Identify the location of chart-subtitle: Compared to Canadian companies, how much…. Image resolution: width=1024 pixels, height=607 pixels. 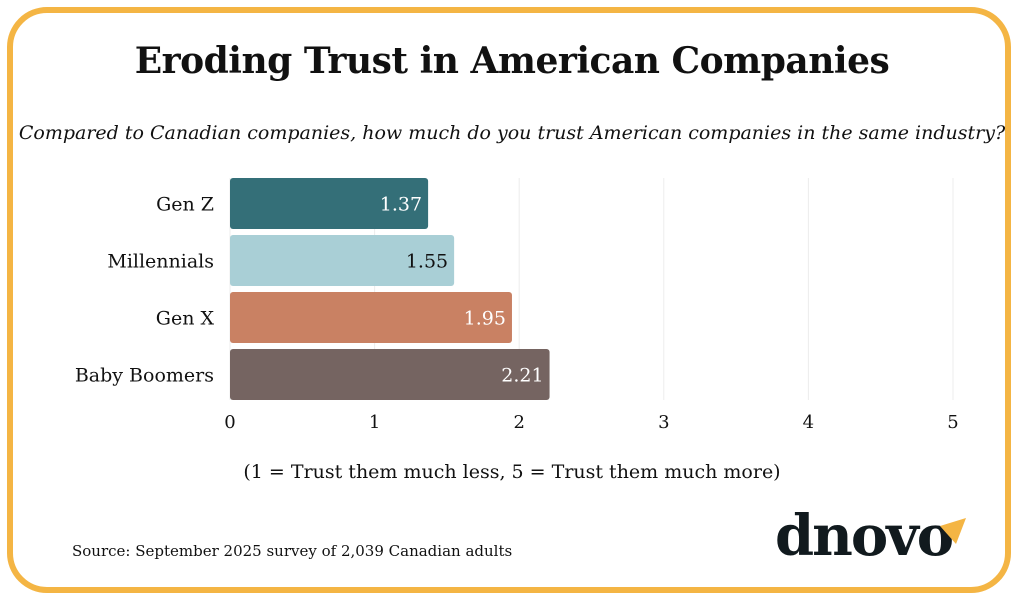
(512, 133).